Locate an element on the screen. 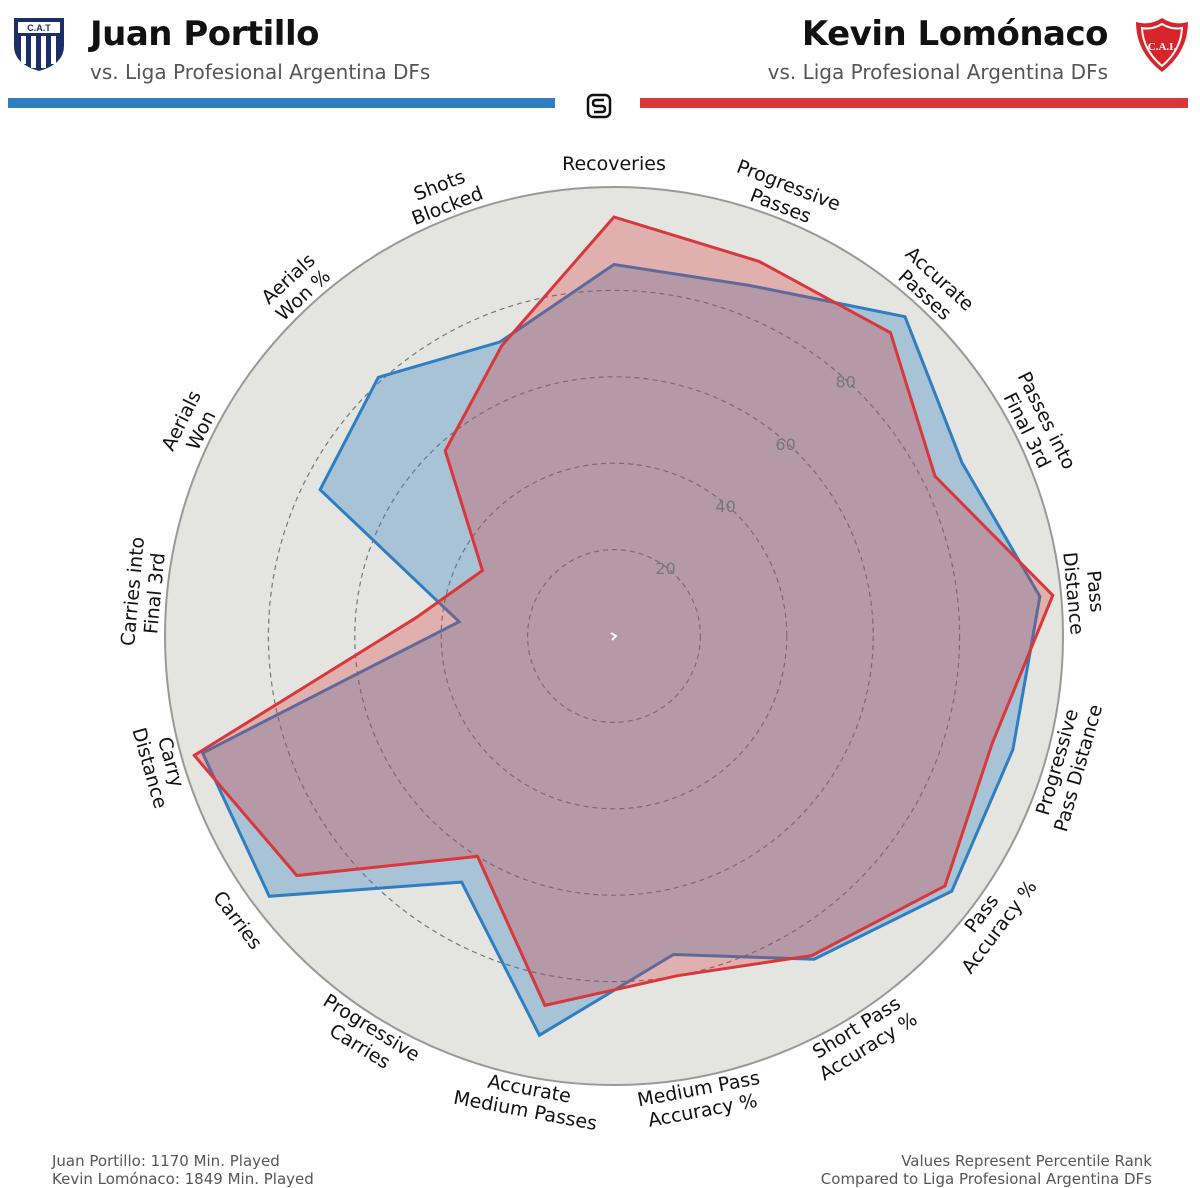  ring-label-20: 20 is located at coordinates (665, 568).